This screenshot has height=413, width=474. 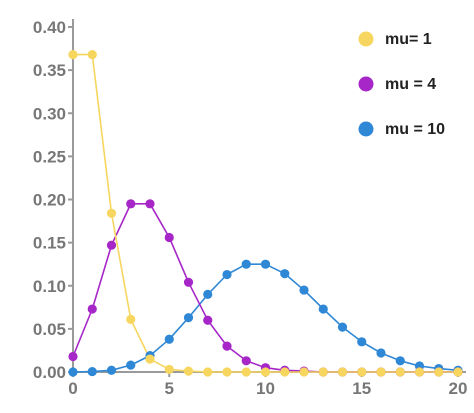 What do you see at coordinates (415, 129) in the screenshot?
I see `legend-label-2: mu = 10` at bounding box center [415, 129].